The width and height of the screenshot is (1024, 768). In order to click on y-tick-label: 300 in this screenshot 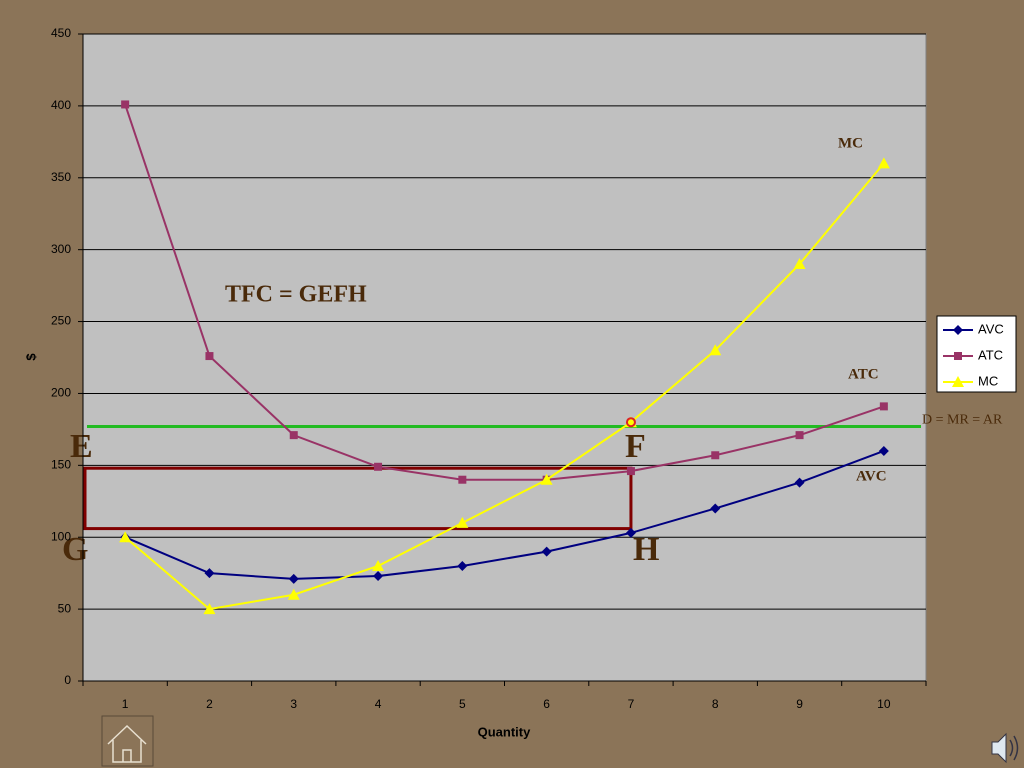, I will do `click(61, 249)`.